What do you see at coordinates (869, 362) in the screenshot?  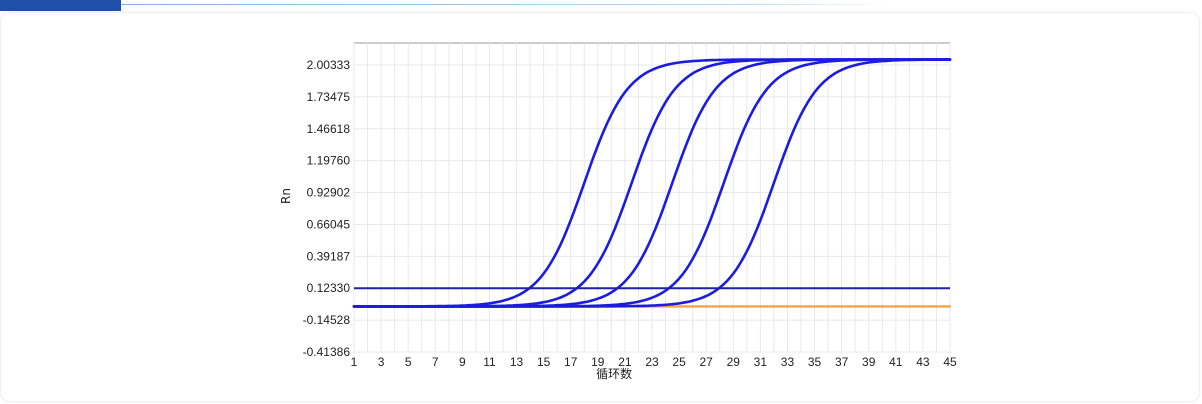 I see `x-tick-label: 39` at bounding box center [869, 362].